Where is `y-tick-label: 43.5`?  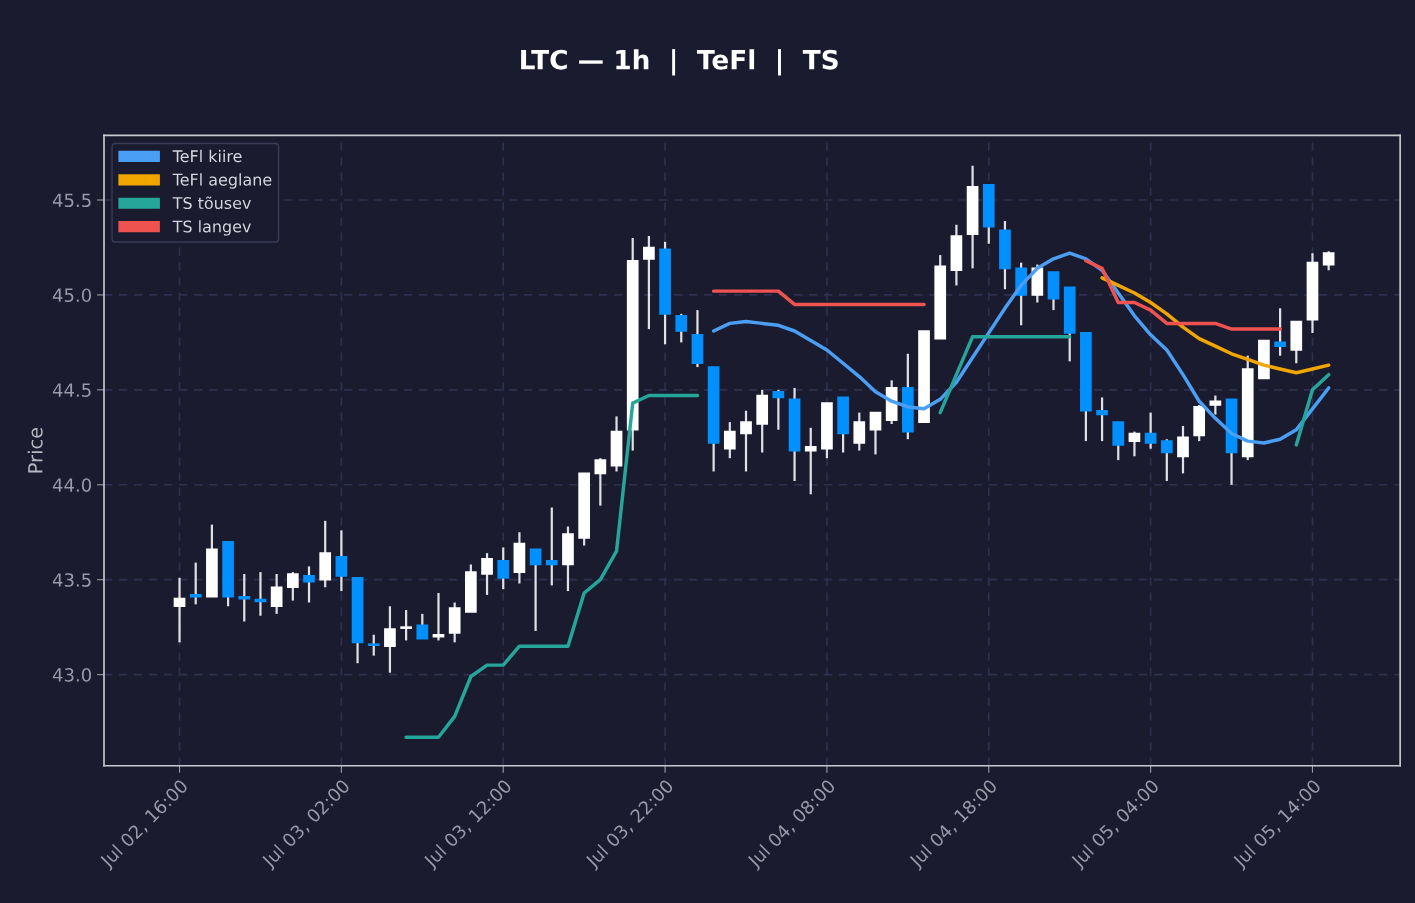 y-tick-label: 43.5 is located at coordinates (71, 580).